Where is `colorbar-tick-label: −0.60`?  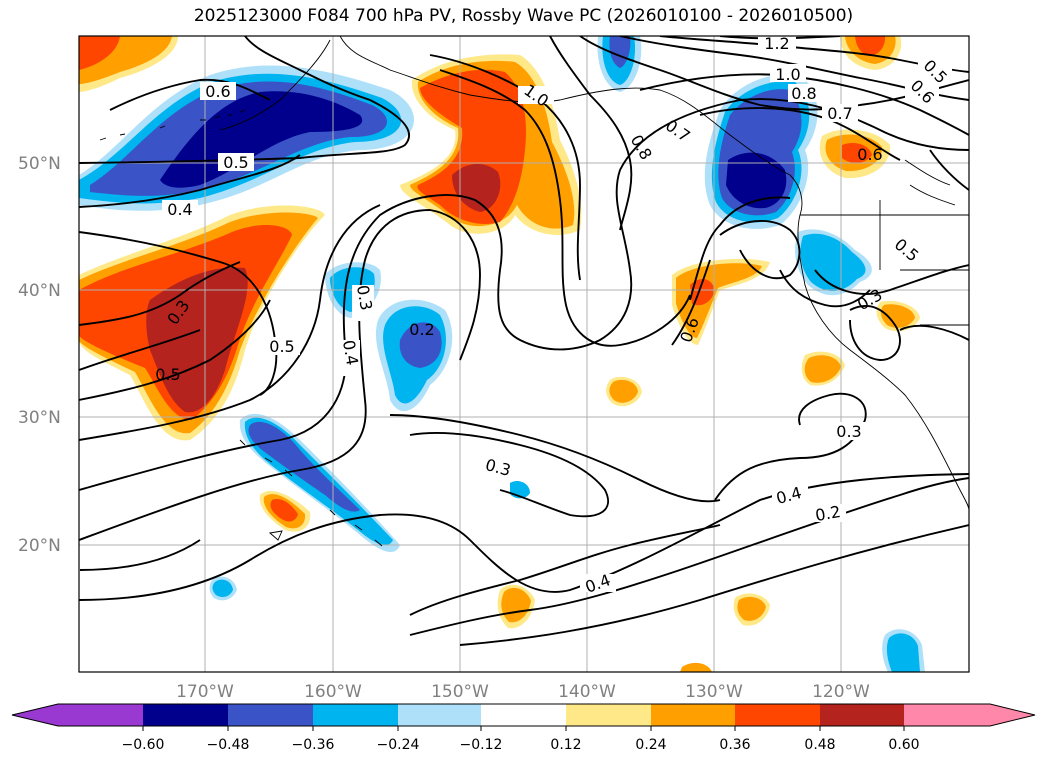 colorbar-tick-label: −0.60 is located at coordinates (143, 745).